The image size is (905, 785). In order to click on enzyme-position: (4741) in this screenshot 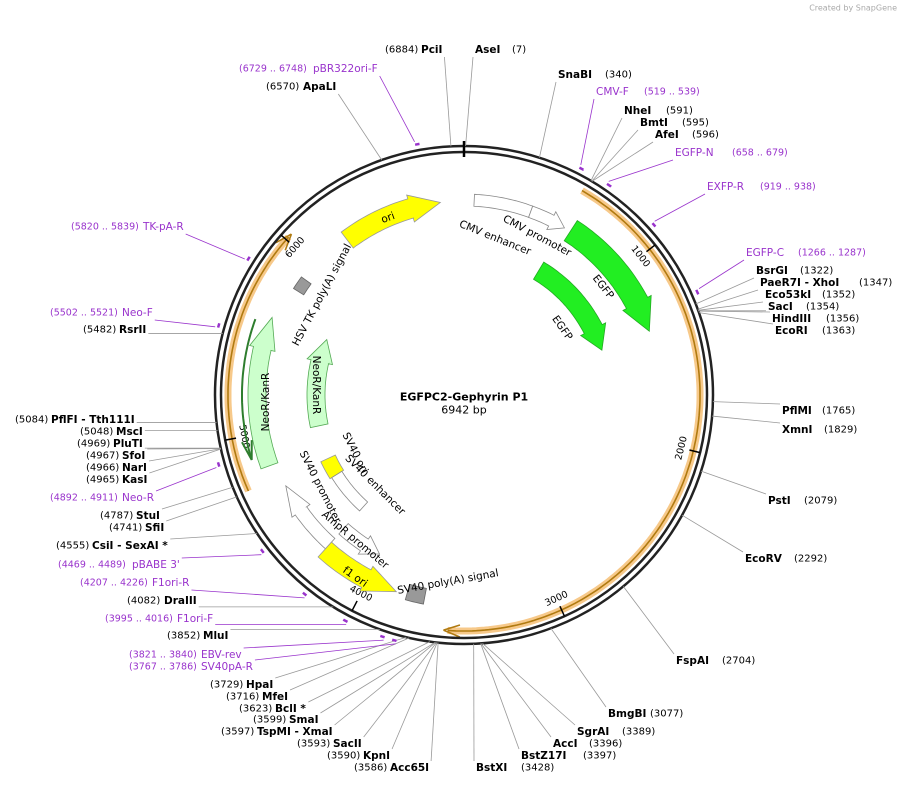, I will do `click(125, 528)`.